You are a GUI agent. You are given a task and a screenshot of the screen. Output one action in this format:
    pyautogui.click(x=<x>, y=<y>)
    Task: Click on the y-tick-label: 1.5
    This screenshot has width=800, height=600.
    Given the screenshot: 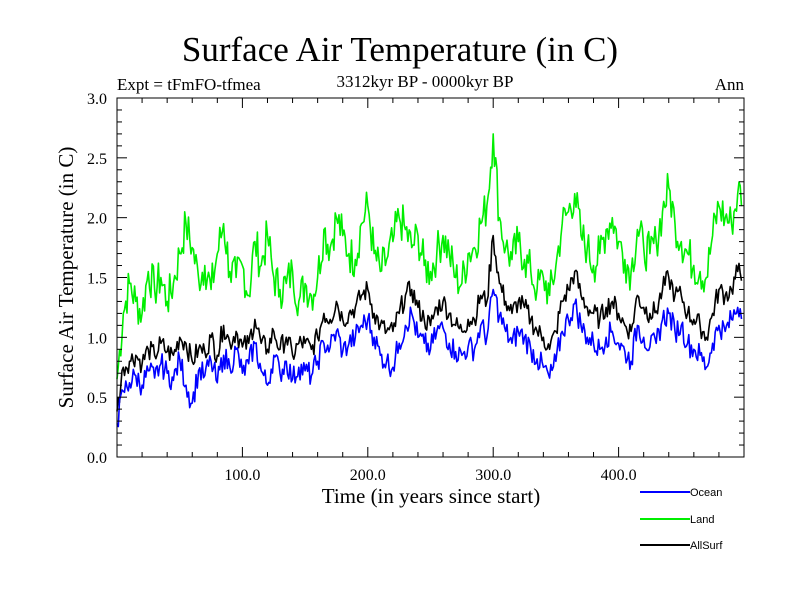 What is the action you would take?
    pyautogui.click(x=97, y=279)
    